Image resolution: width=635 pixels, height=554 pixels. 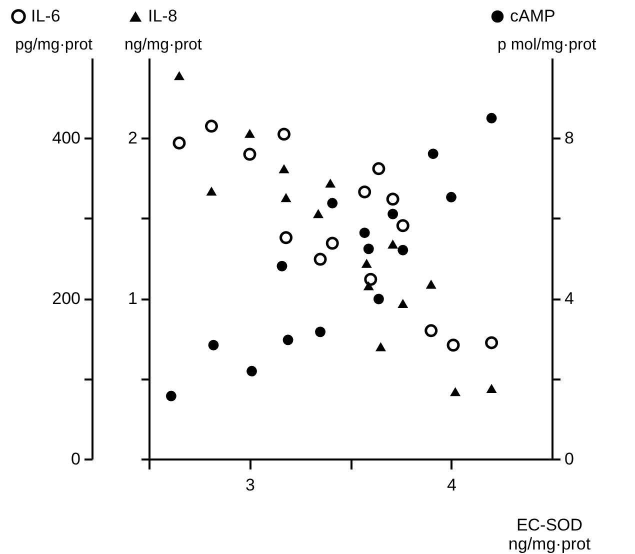 I want to click on y2-tick-label: 2, so click(x=133, y=138).